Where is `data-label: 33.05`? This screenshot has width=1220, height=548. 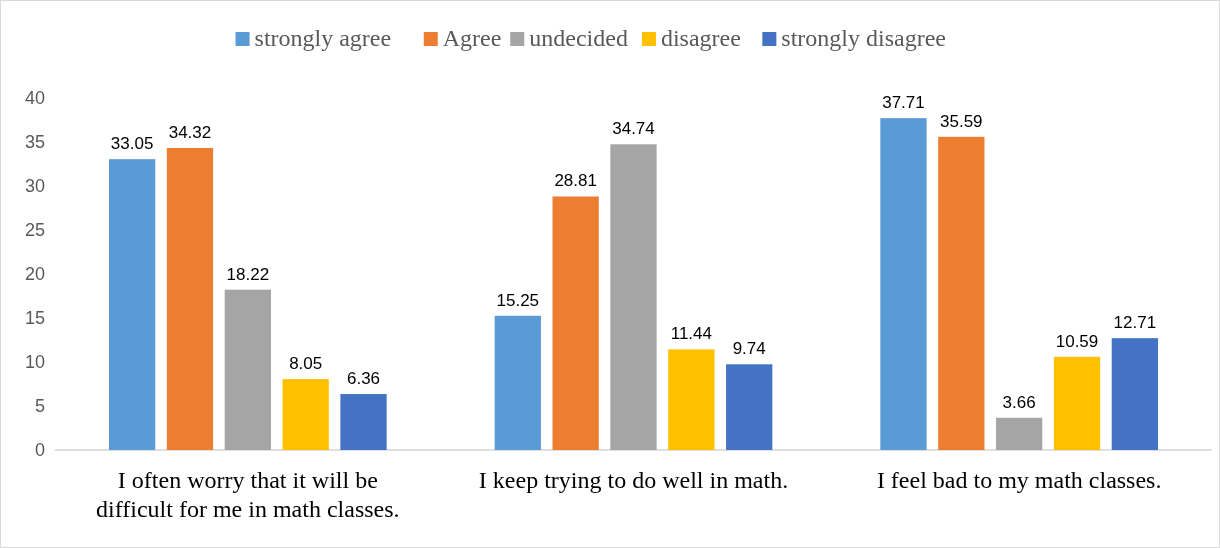 data-label: 33.05 is located at coordinates (132, 144).